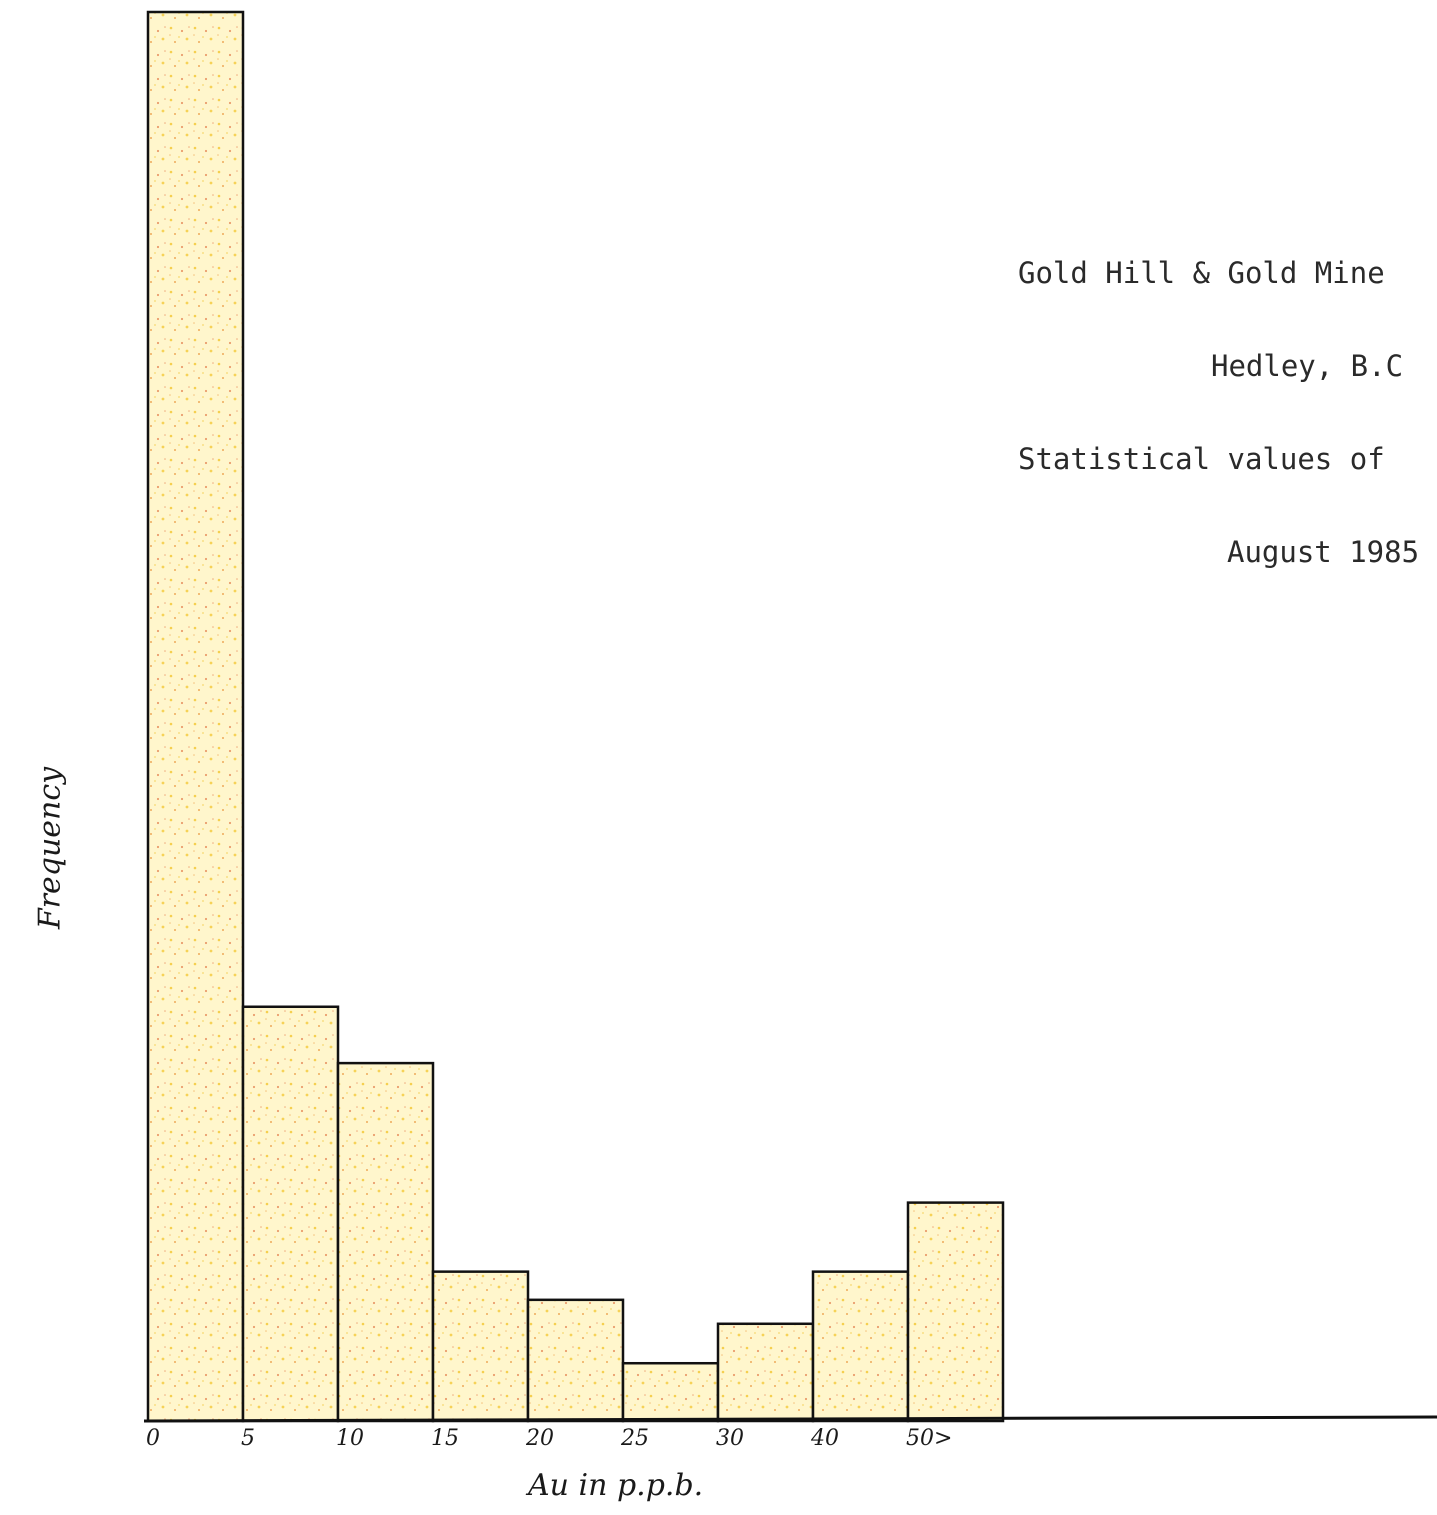 This screenshot has width=1437, height=1515. I want to click on x-tick-label-5: 20, so click(539, 1438).